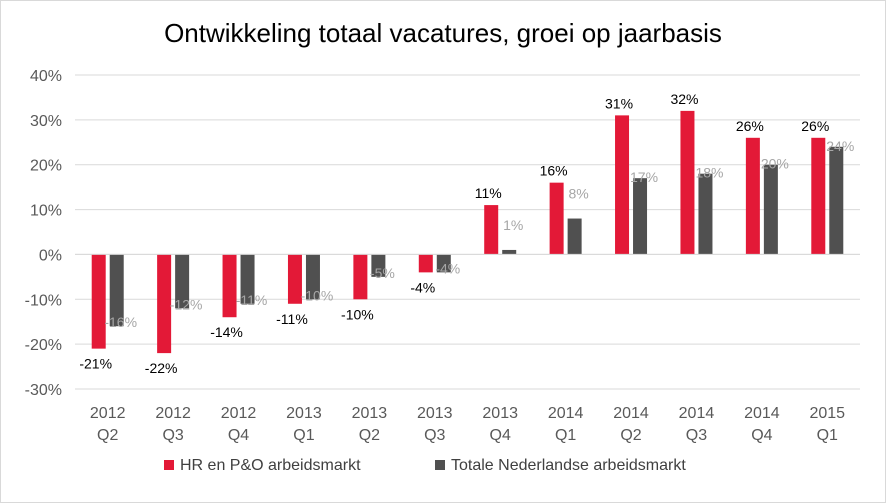 The image size is (886, 503). Describe the element at coordinates (50, 255) in the screenshot. I see `y-tick-label: 0%` at that location.